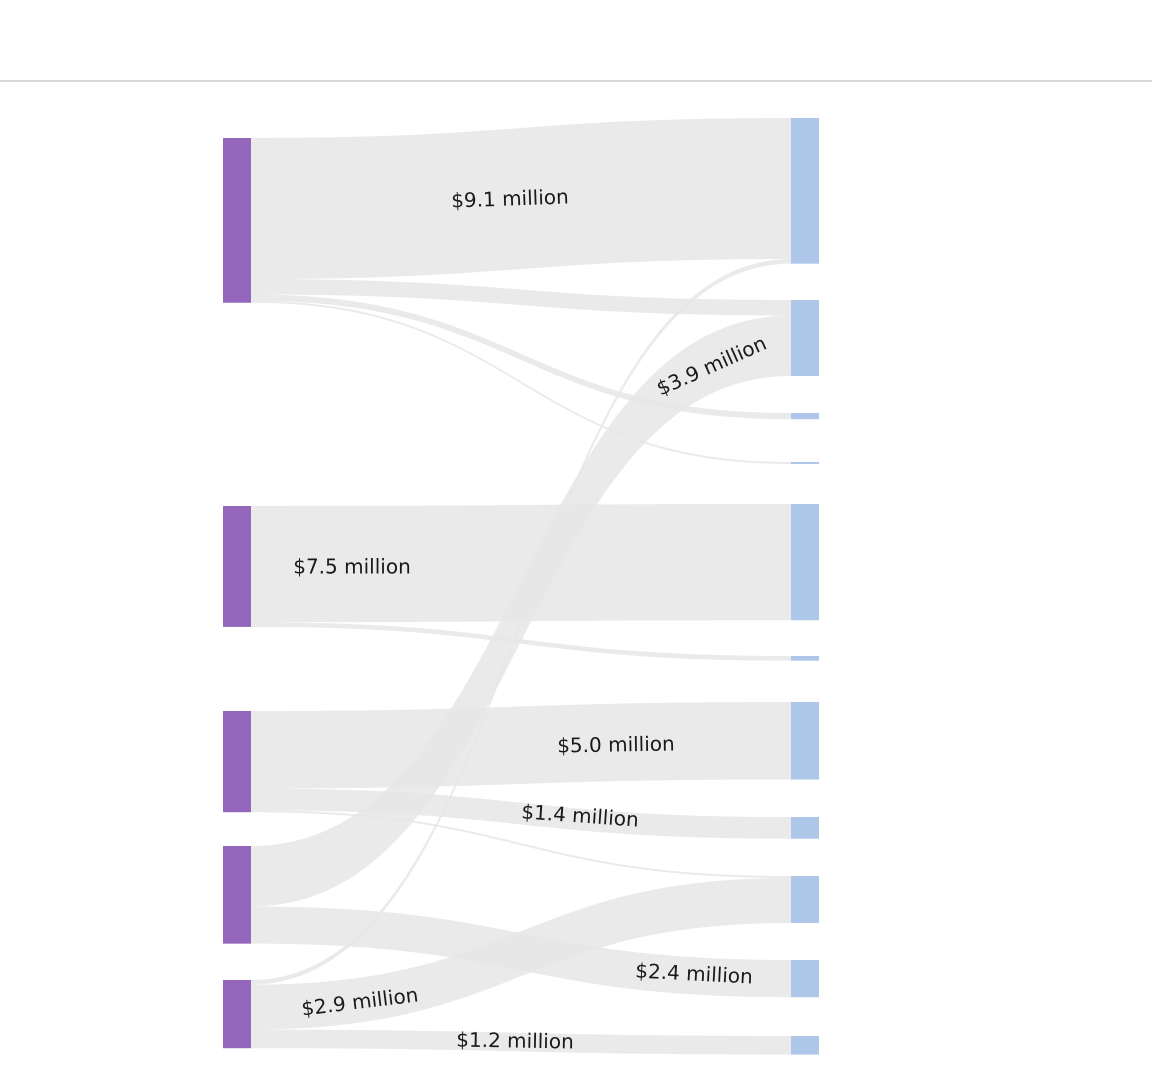 This screenshot has height=1092, width=1152. Describe the element at coordinates (352, 567) in the screenshot. I see `link-label-S2-T5: $7.5 million` at that location.